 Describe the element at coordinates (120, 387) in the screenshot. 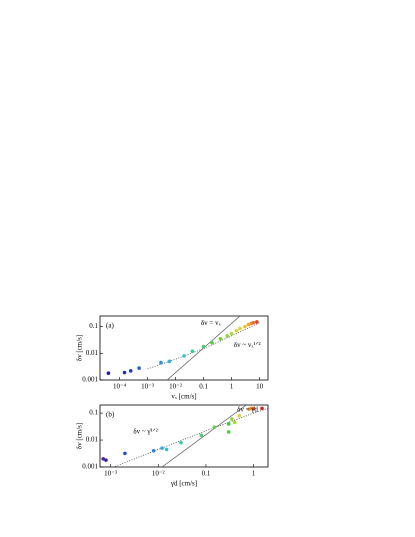

I see `x-tick-label: 10⁻⁴` at that location.